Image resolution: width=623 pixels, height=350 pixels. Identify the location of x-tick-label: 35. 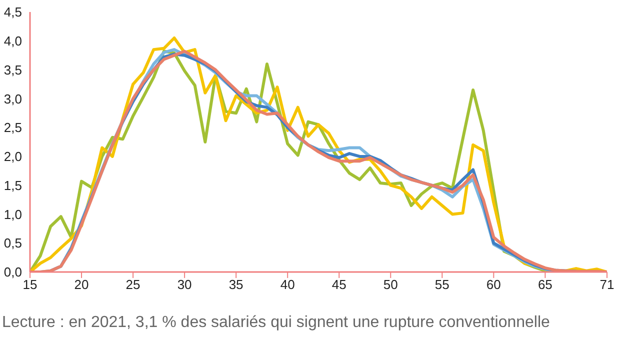
(236, 284).